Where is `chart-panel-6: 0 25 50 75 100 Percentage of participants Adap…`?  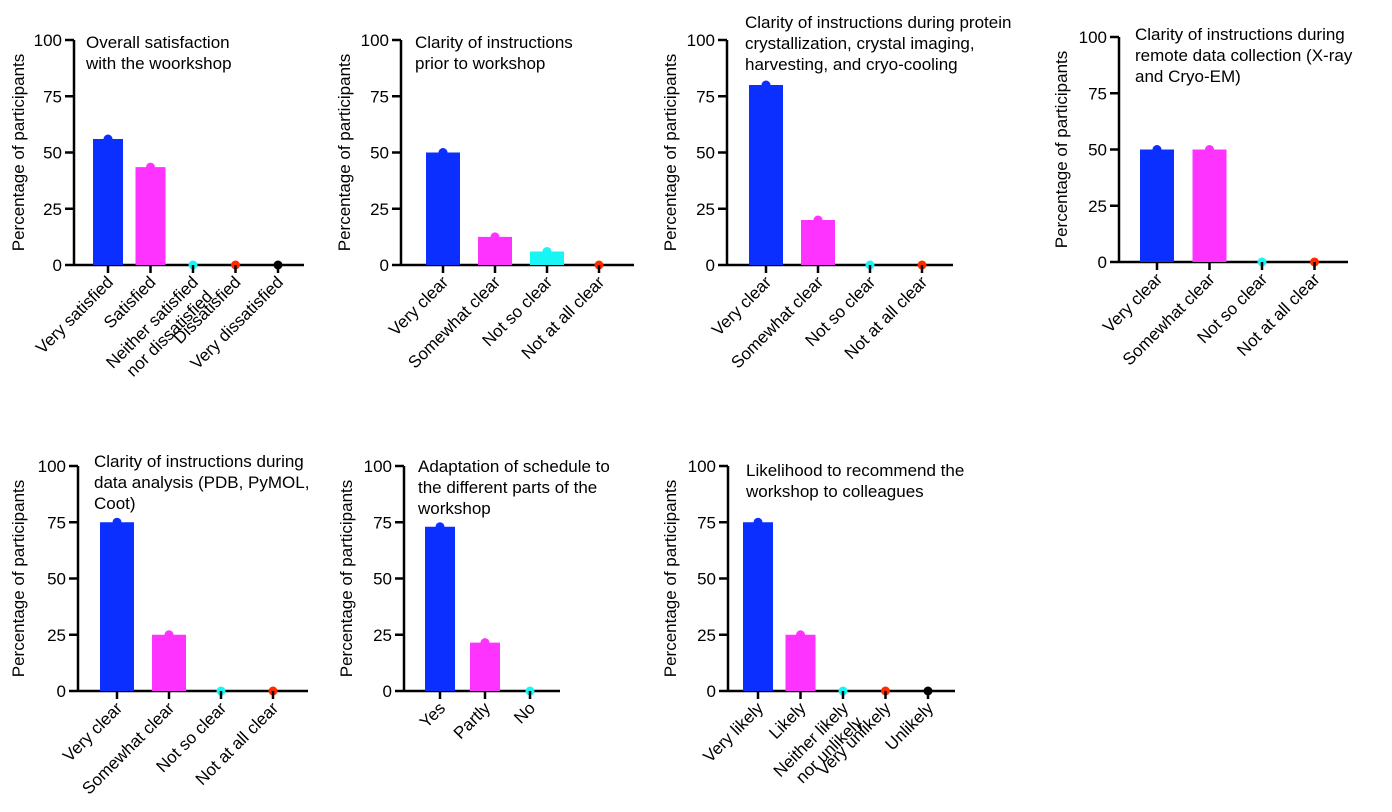
chart-panel-6: 0 25 50 75 100 Percentage of participants Adap… is located at coordinates (473, 600).